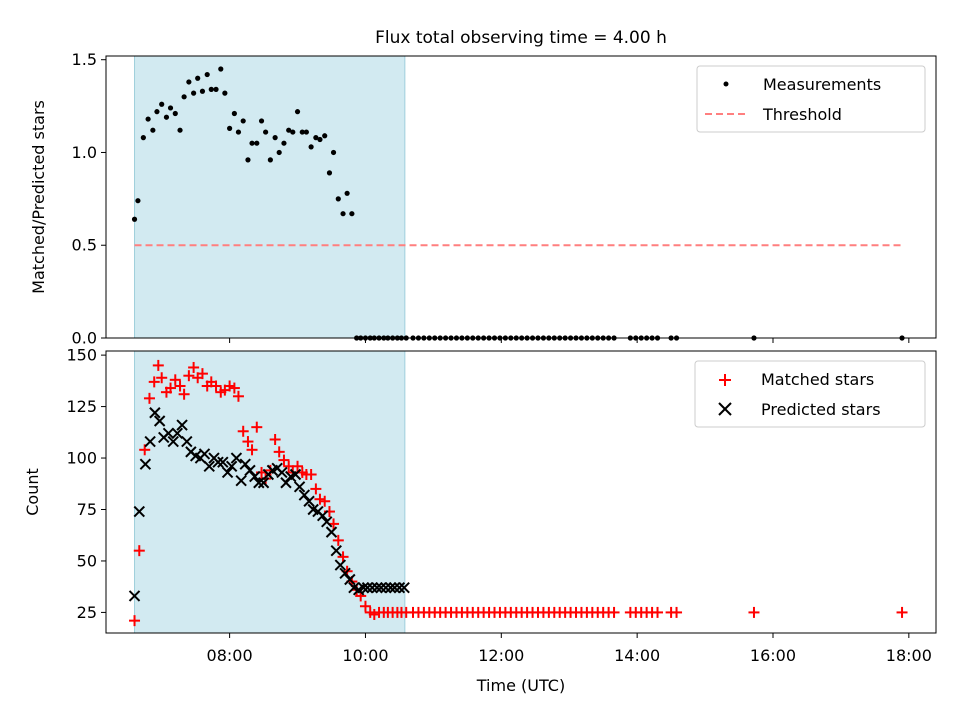 This screenshot has width=960, height=720. I want to click on y-tick-label: 1.5, so click(84, 59).